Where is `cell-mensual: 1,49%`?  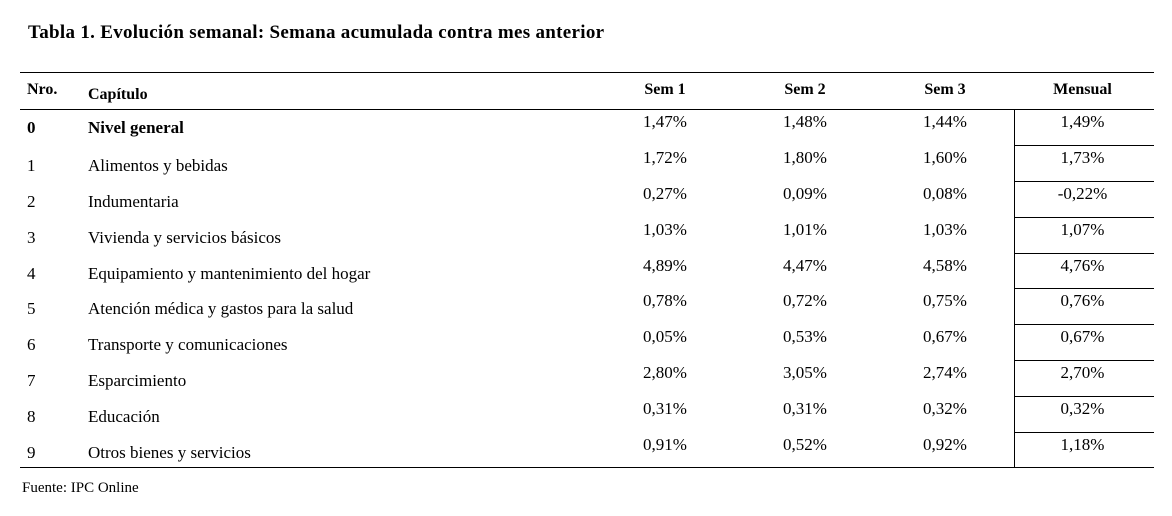
cell-mensual: 1,49% is located at coordinates (1082, 121).